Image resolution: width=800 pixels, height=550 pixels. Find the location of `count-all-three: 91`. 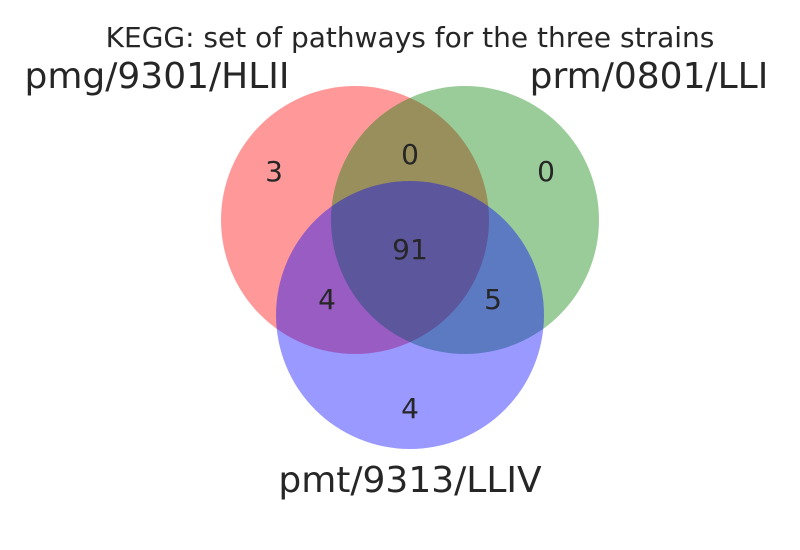

count-all-three: 91 is located at coordinates (410, 249).